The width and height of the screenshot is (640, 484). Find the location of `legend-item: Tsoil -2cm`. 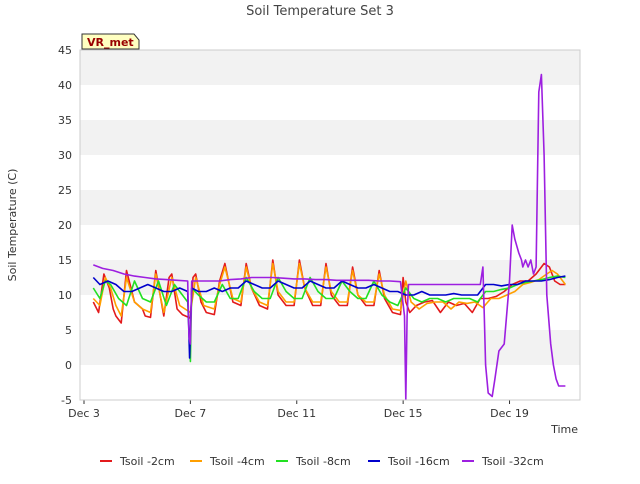

legend-item: Tsoil -2cm is located at coordinates (137, 461).